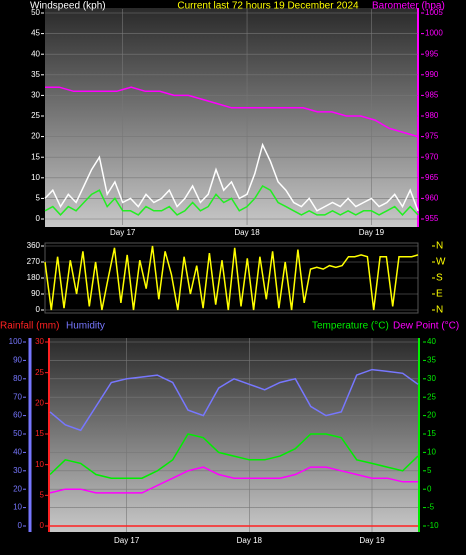  I want to click on y2-tick-label: 955, so click(432, 218).